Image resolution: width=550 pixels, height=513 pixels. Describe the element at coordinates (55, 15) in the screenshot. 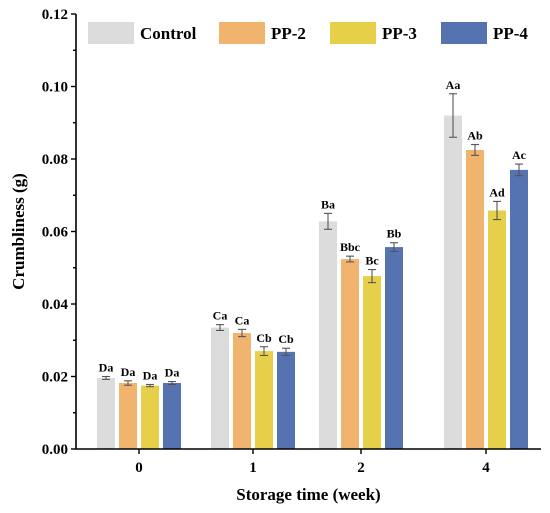

I see `y-tick-label: 0.12` at that location.